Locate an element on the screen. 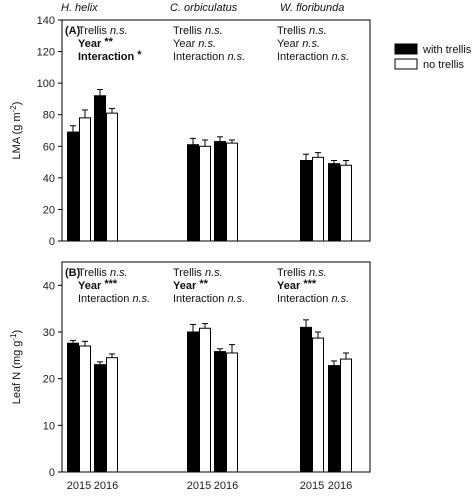 The width and height of the screenshot is (474, 497). y-axis-label: Leaf N (mg g-1) is located at coordinates (16, 367).